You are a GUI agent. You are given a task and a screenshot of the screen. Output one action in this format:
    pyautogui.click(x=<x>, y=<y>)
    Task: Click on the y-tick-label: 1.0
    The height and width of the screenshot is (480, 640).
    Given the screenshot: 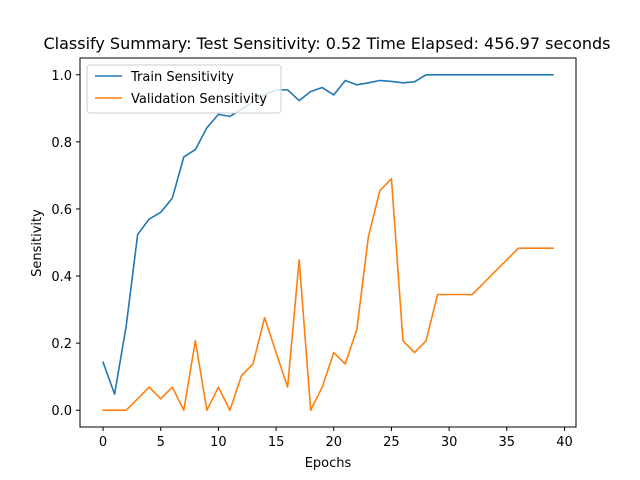 What is the action you would take?
    pyautogui.click(x=61, y=76)
    